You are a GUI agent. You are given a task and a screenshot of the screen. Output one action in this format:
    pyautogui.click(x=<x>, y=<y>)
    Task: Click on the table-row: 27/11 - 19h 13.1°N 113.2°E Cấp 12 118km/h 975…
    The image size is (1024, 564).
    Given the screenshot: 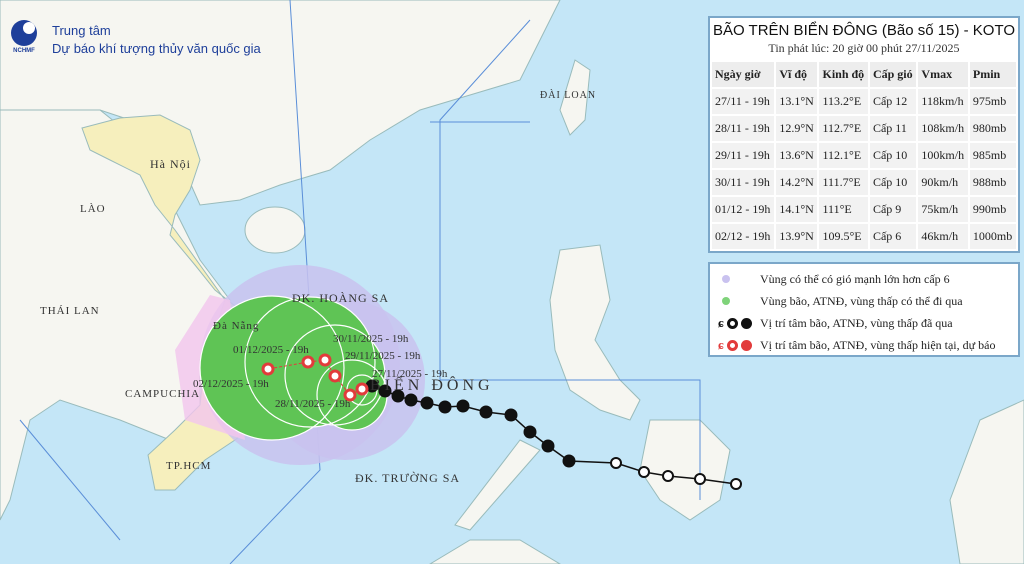 What is the action you would take?
    pyautogui.click(x=864, y=101)
    